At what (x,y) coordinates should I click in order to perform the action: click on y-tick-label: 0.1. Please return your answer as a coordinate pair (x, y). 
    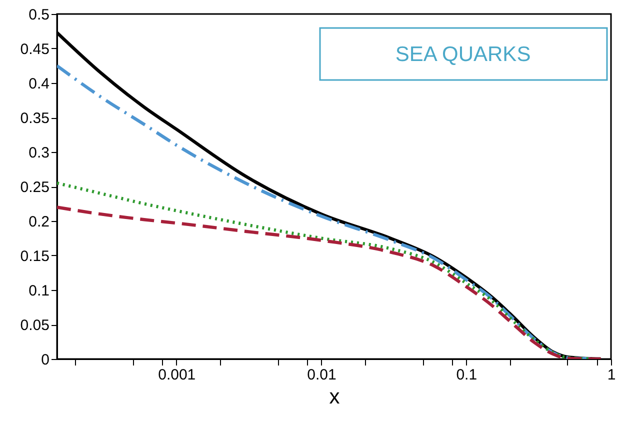
    Looking at the image, I should click on (39, 291).